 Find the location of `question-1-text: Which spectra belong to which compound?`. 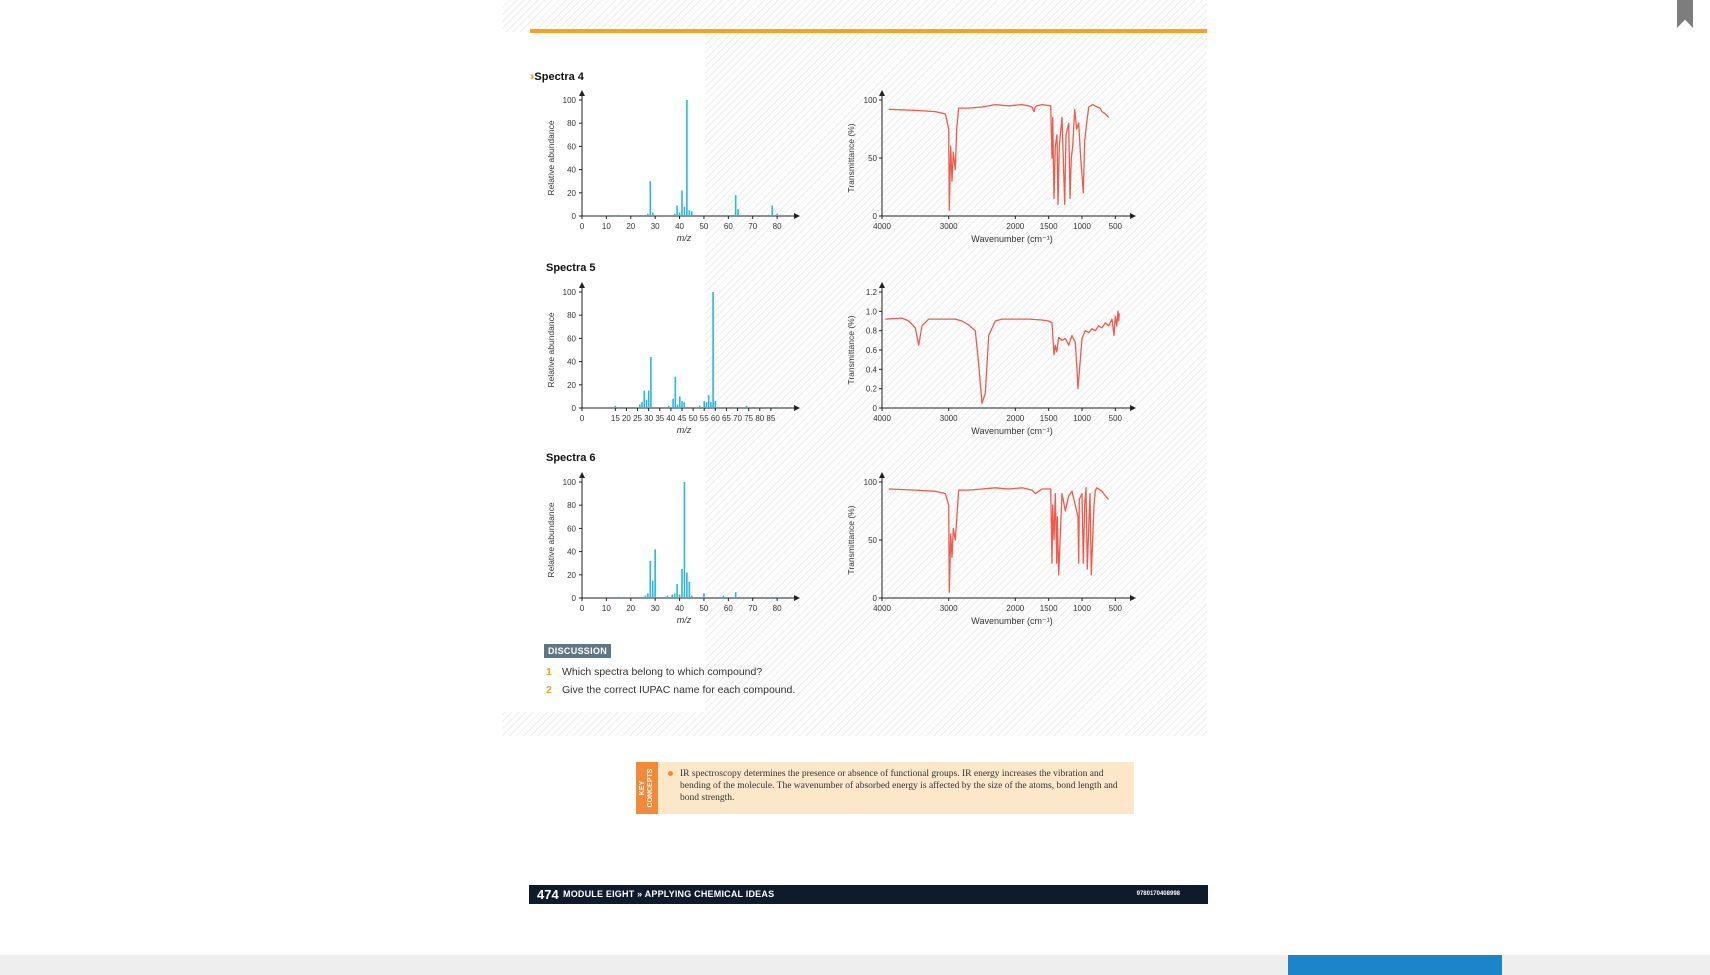

question-1-text: Which spectra belong to which compound? is located at coordinates (662, 672).